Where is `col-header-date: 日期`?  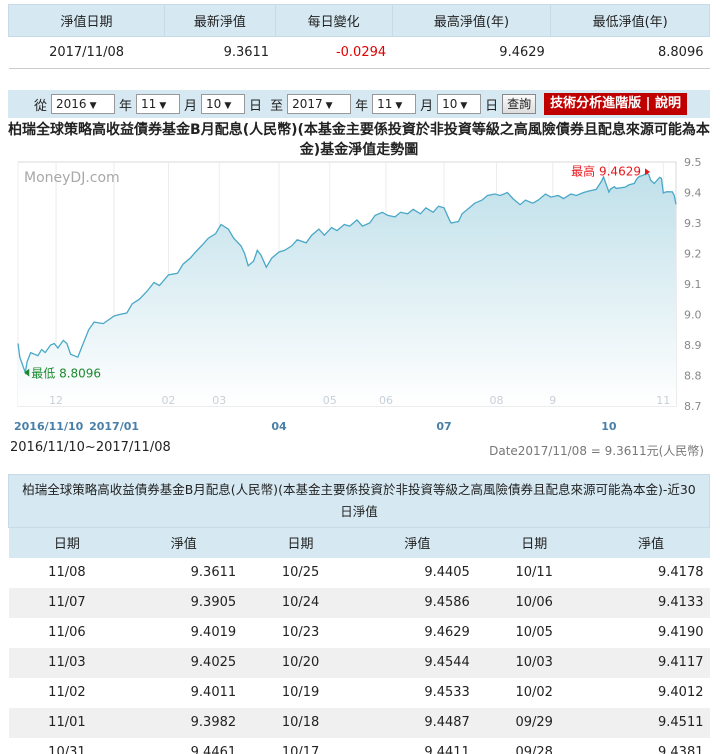
col-header-date: 日期 is located at coordinates (300, 542).